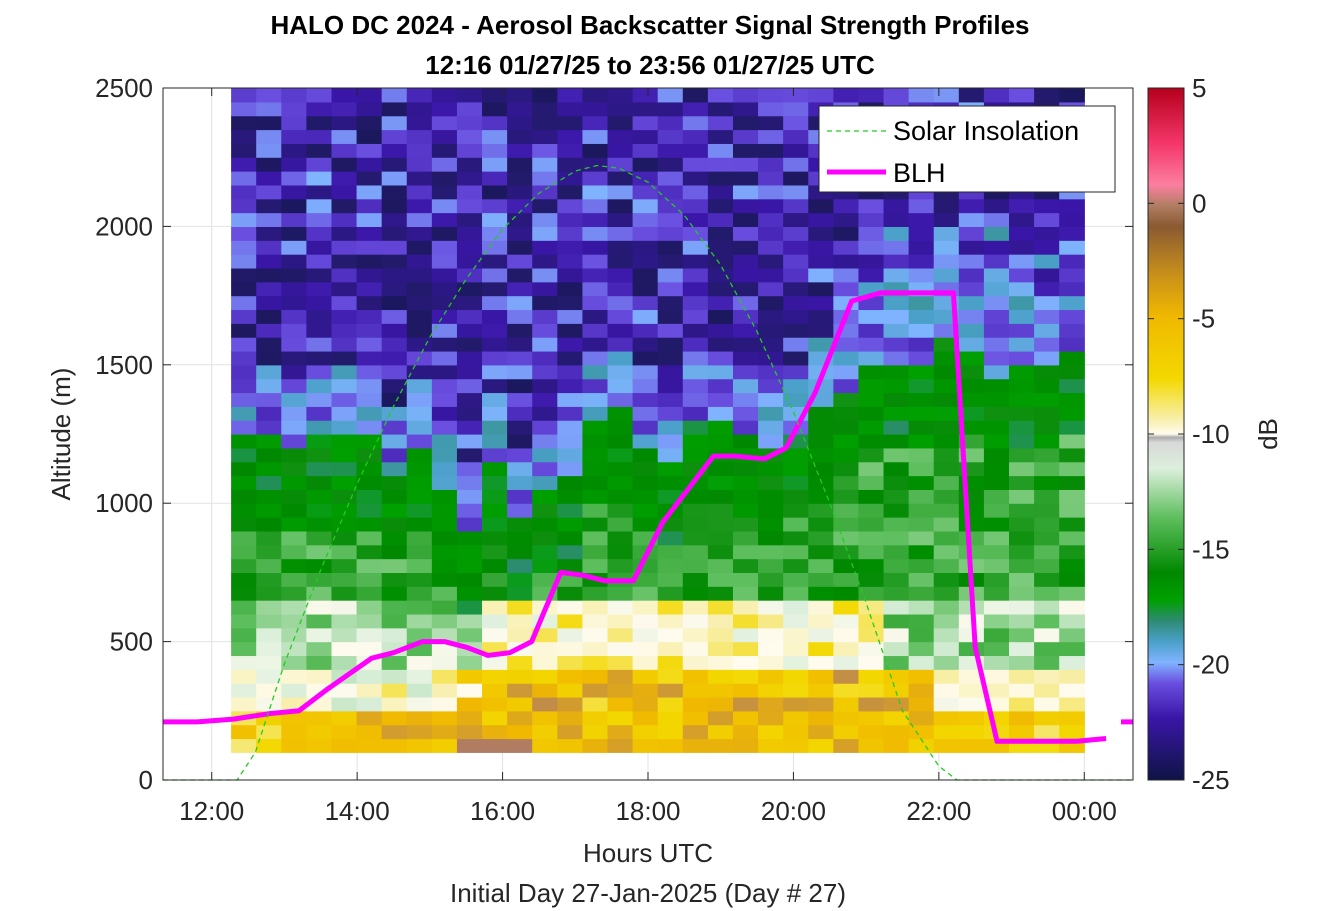  What do you see at coordinates (647, 811) in the screenshot?
I see `x-tick-label: 18:00` at bounding box center [647, 811].